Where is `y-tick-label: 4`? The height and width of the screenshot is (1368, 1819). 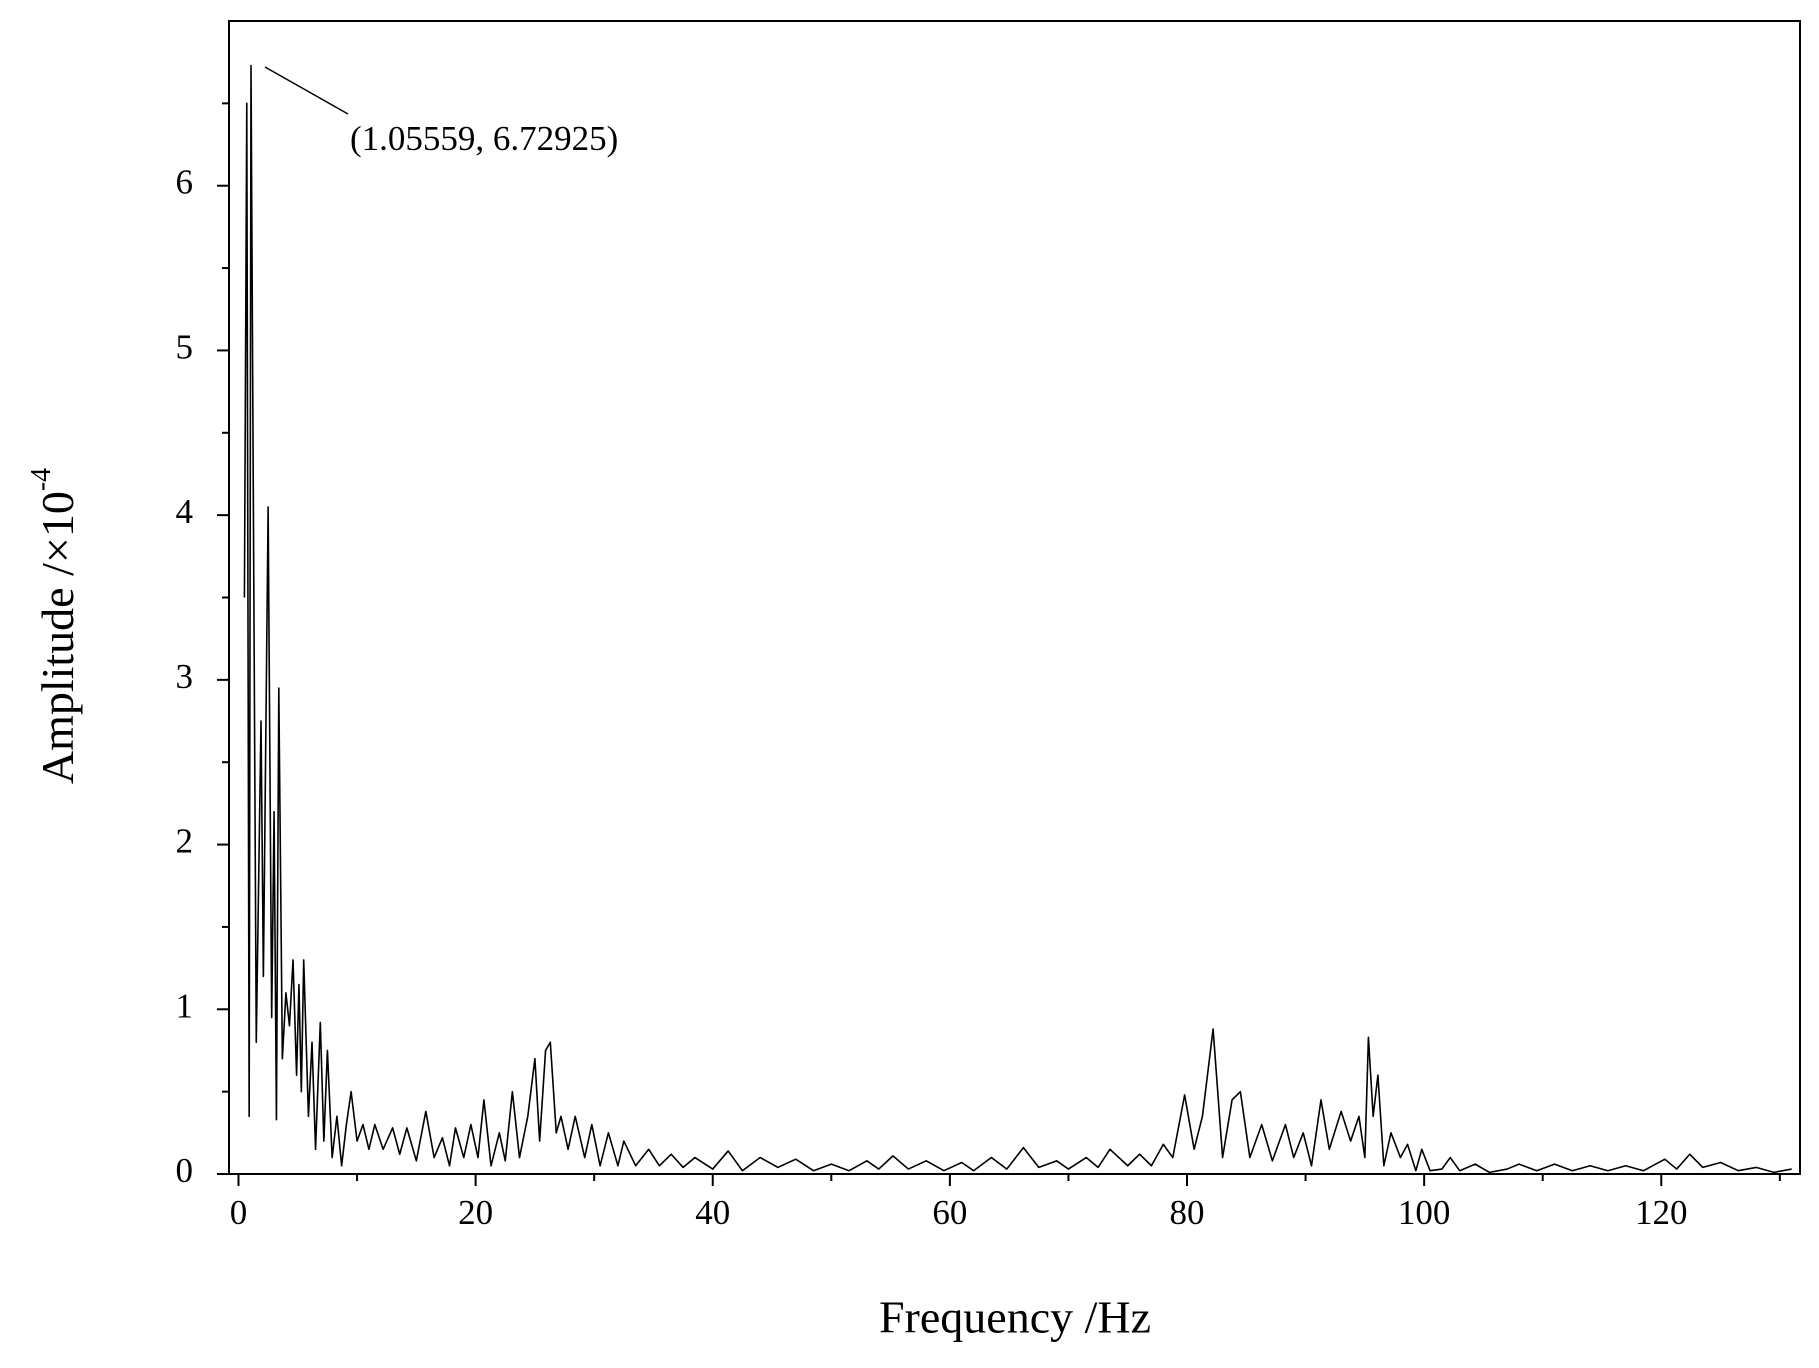
y-tick-label: 4 is located at coordinates (185, 511).